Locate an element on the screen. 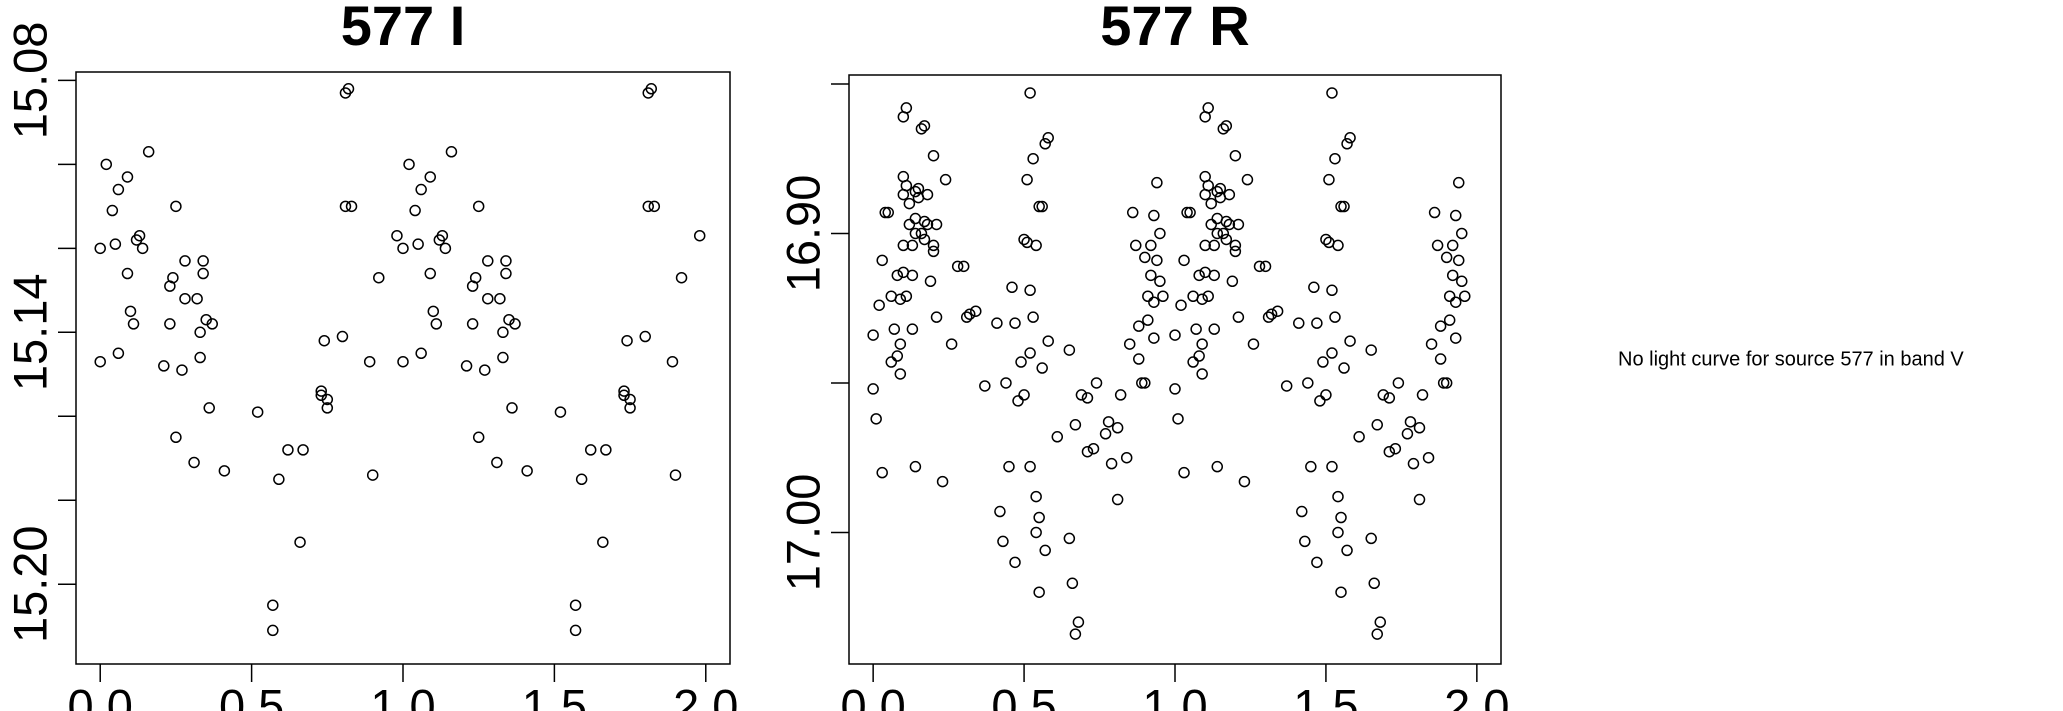  x-tick-label: 1.0 is located at coordinates (402, 695).